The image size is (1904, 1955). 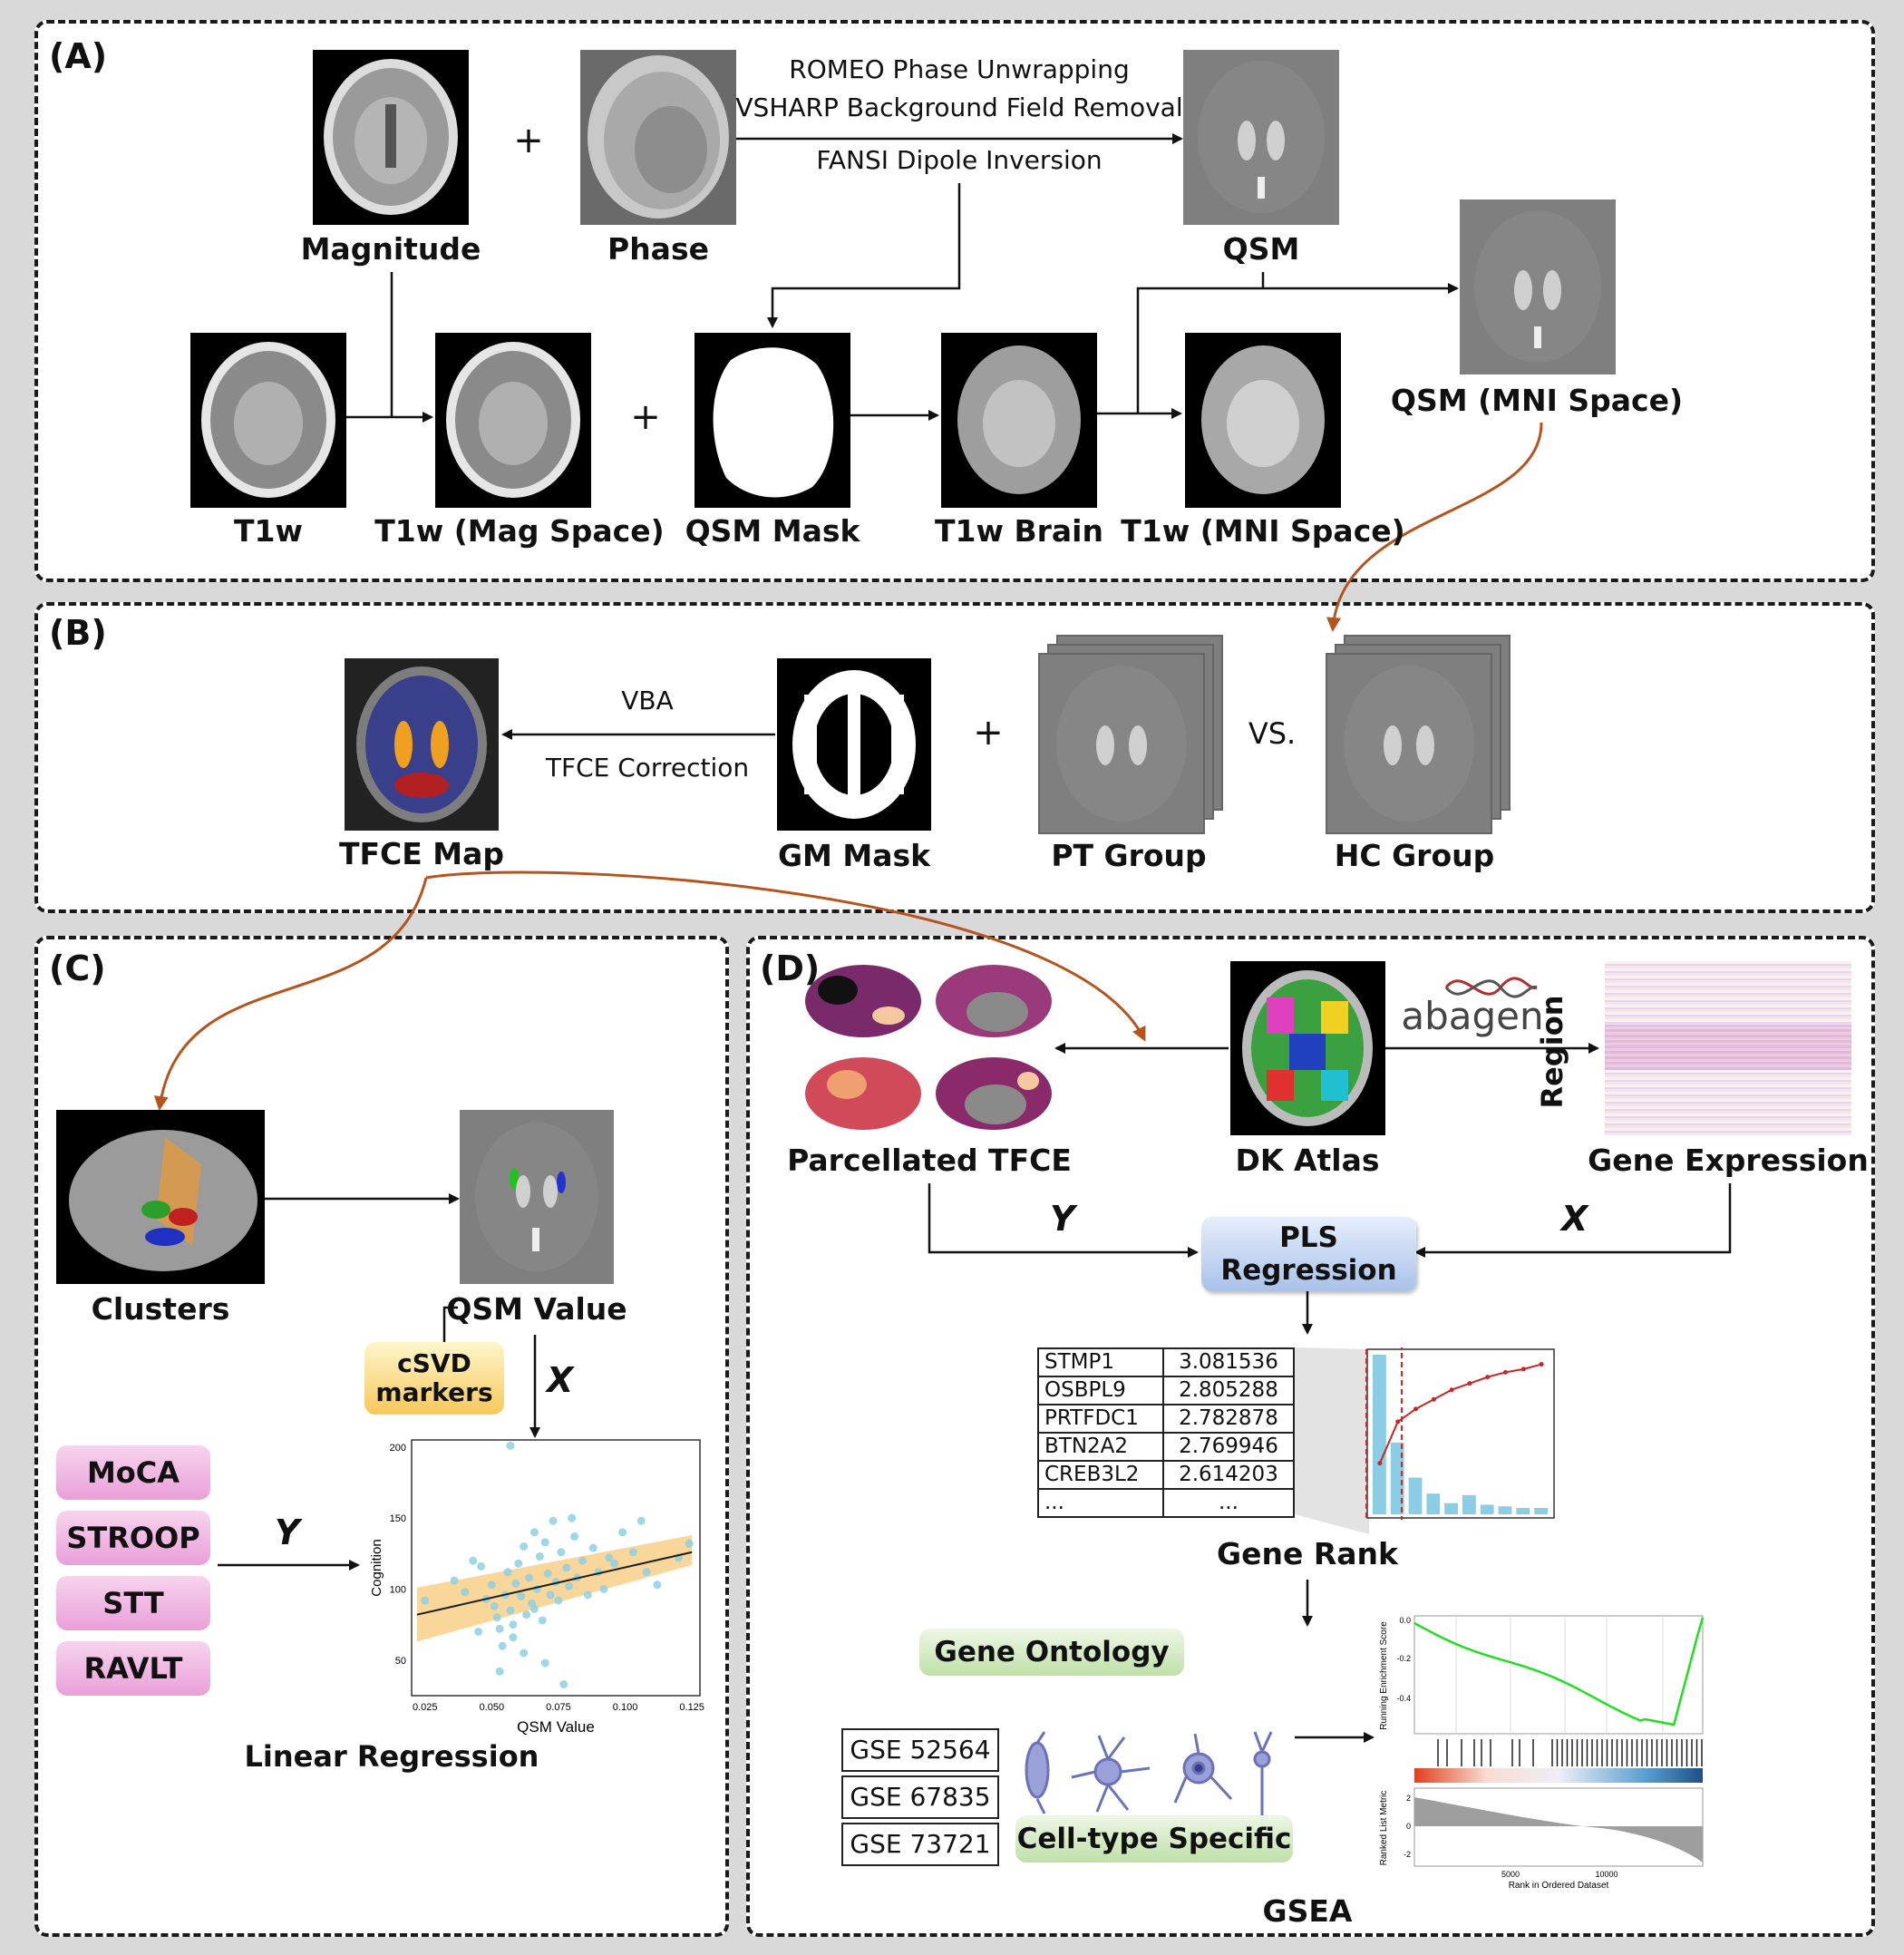 What do you see at coordinates (1121, 743) in the screenshot?
I see `pt-group-image` at bounding box center [1121, 743].